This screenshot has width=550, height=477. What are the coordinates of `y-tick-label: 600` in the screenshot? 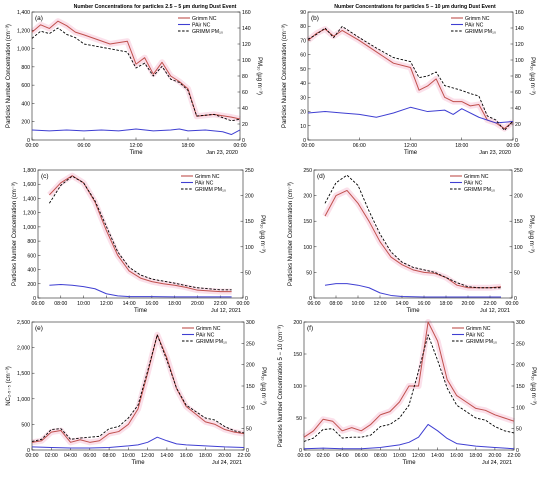 It's located at (25, 86).